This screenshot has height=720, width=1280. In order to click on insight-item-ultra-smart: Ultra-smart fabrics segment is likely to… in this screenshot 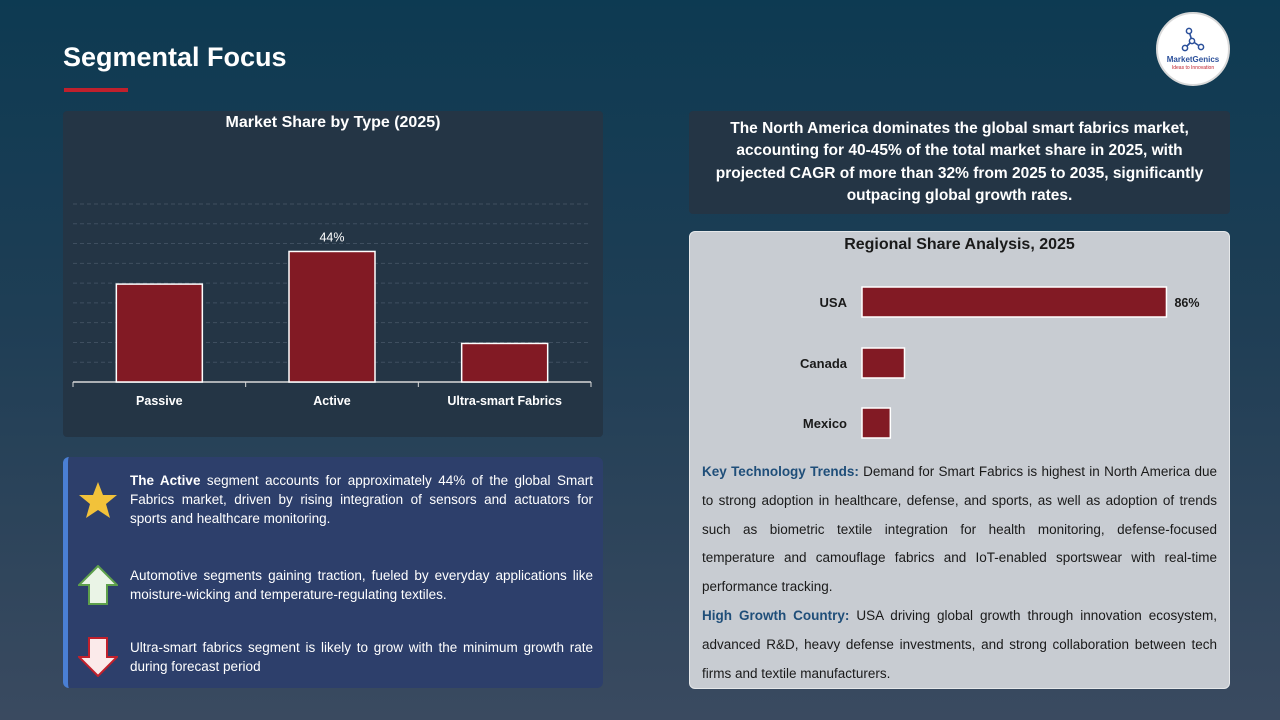, I will do `click(334, 657)`.